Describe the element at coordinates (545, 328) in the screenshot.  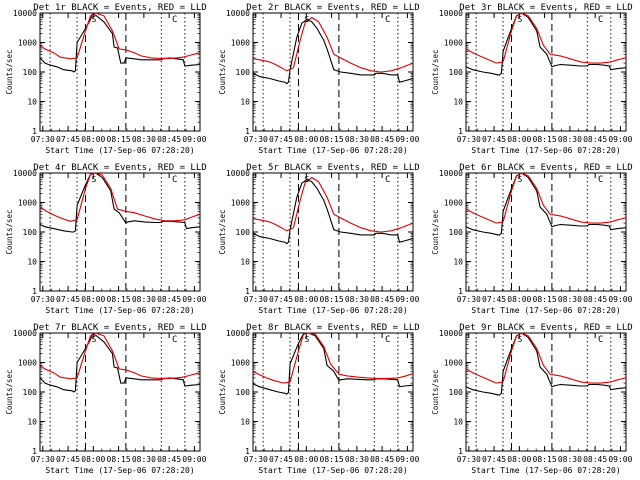
I see `panel-title: Det 9r BLACK = Events, RED = LLD` at that location.